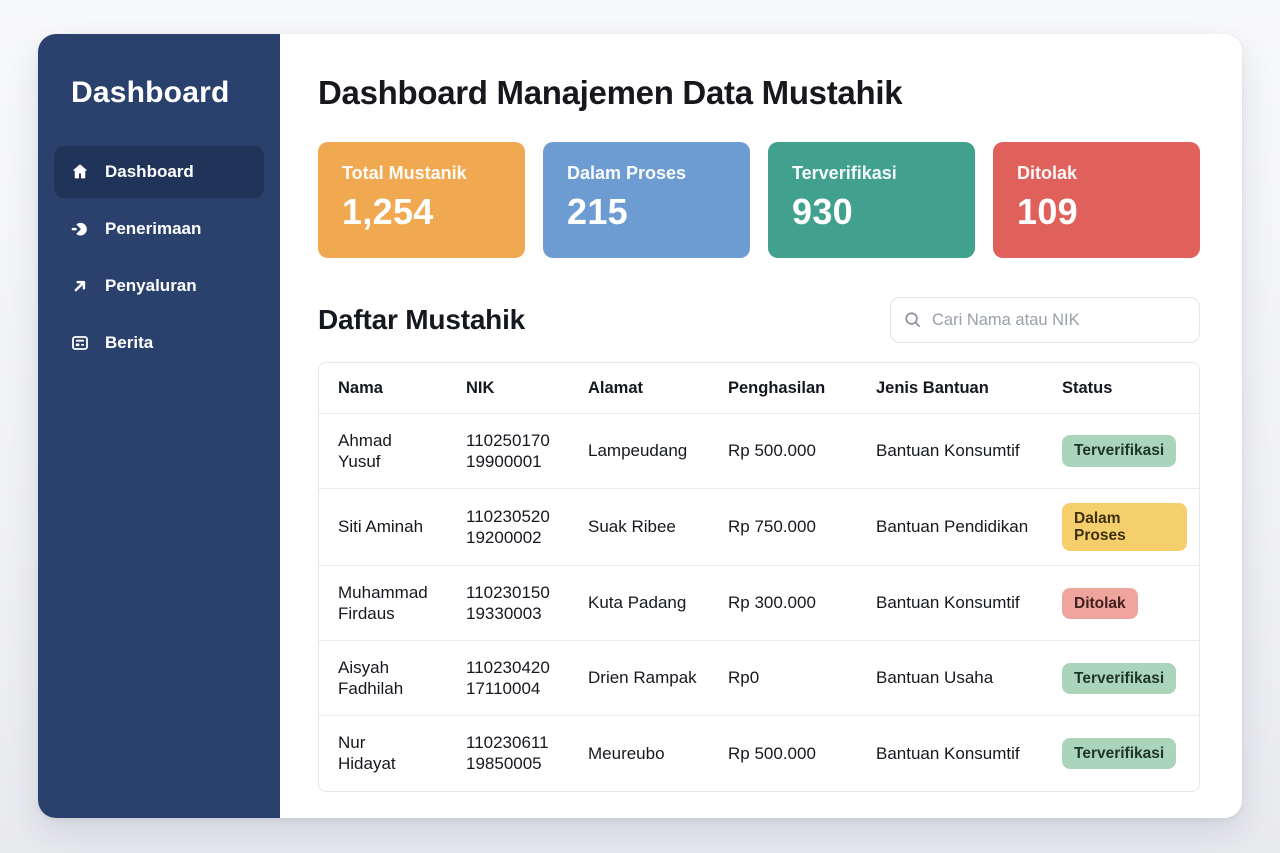 Image resolution: width=1280 pixels, height=853 pixels. Describe the element at coordinates (159, 343) in the screenshot. I see `sidebar-item-berita: Berita` at that location.